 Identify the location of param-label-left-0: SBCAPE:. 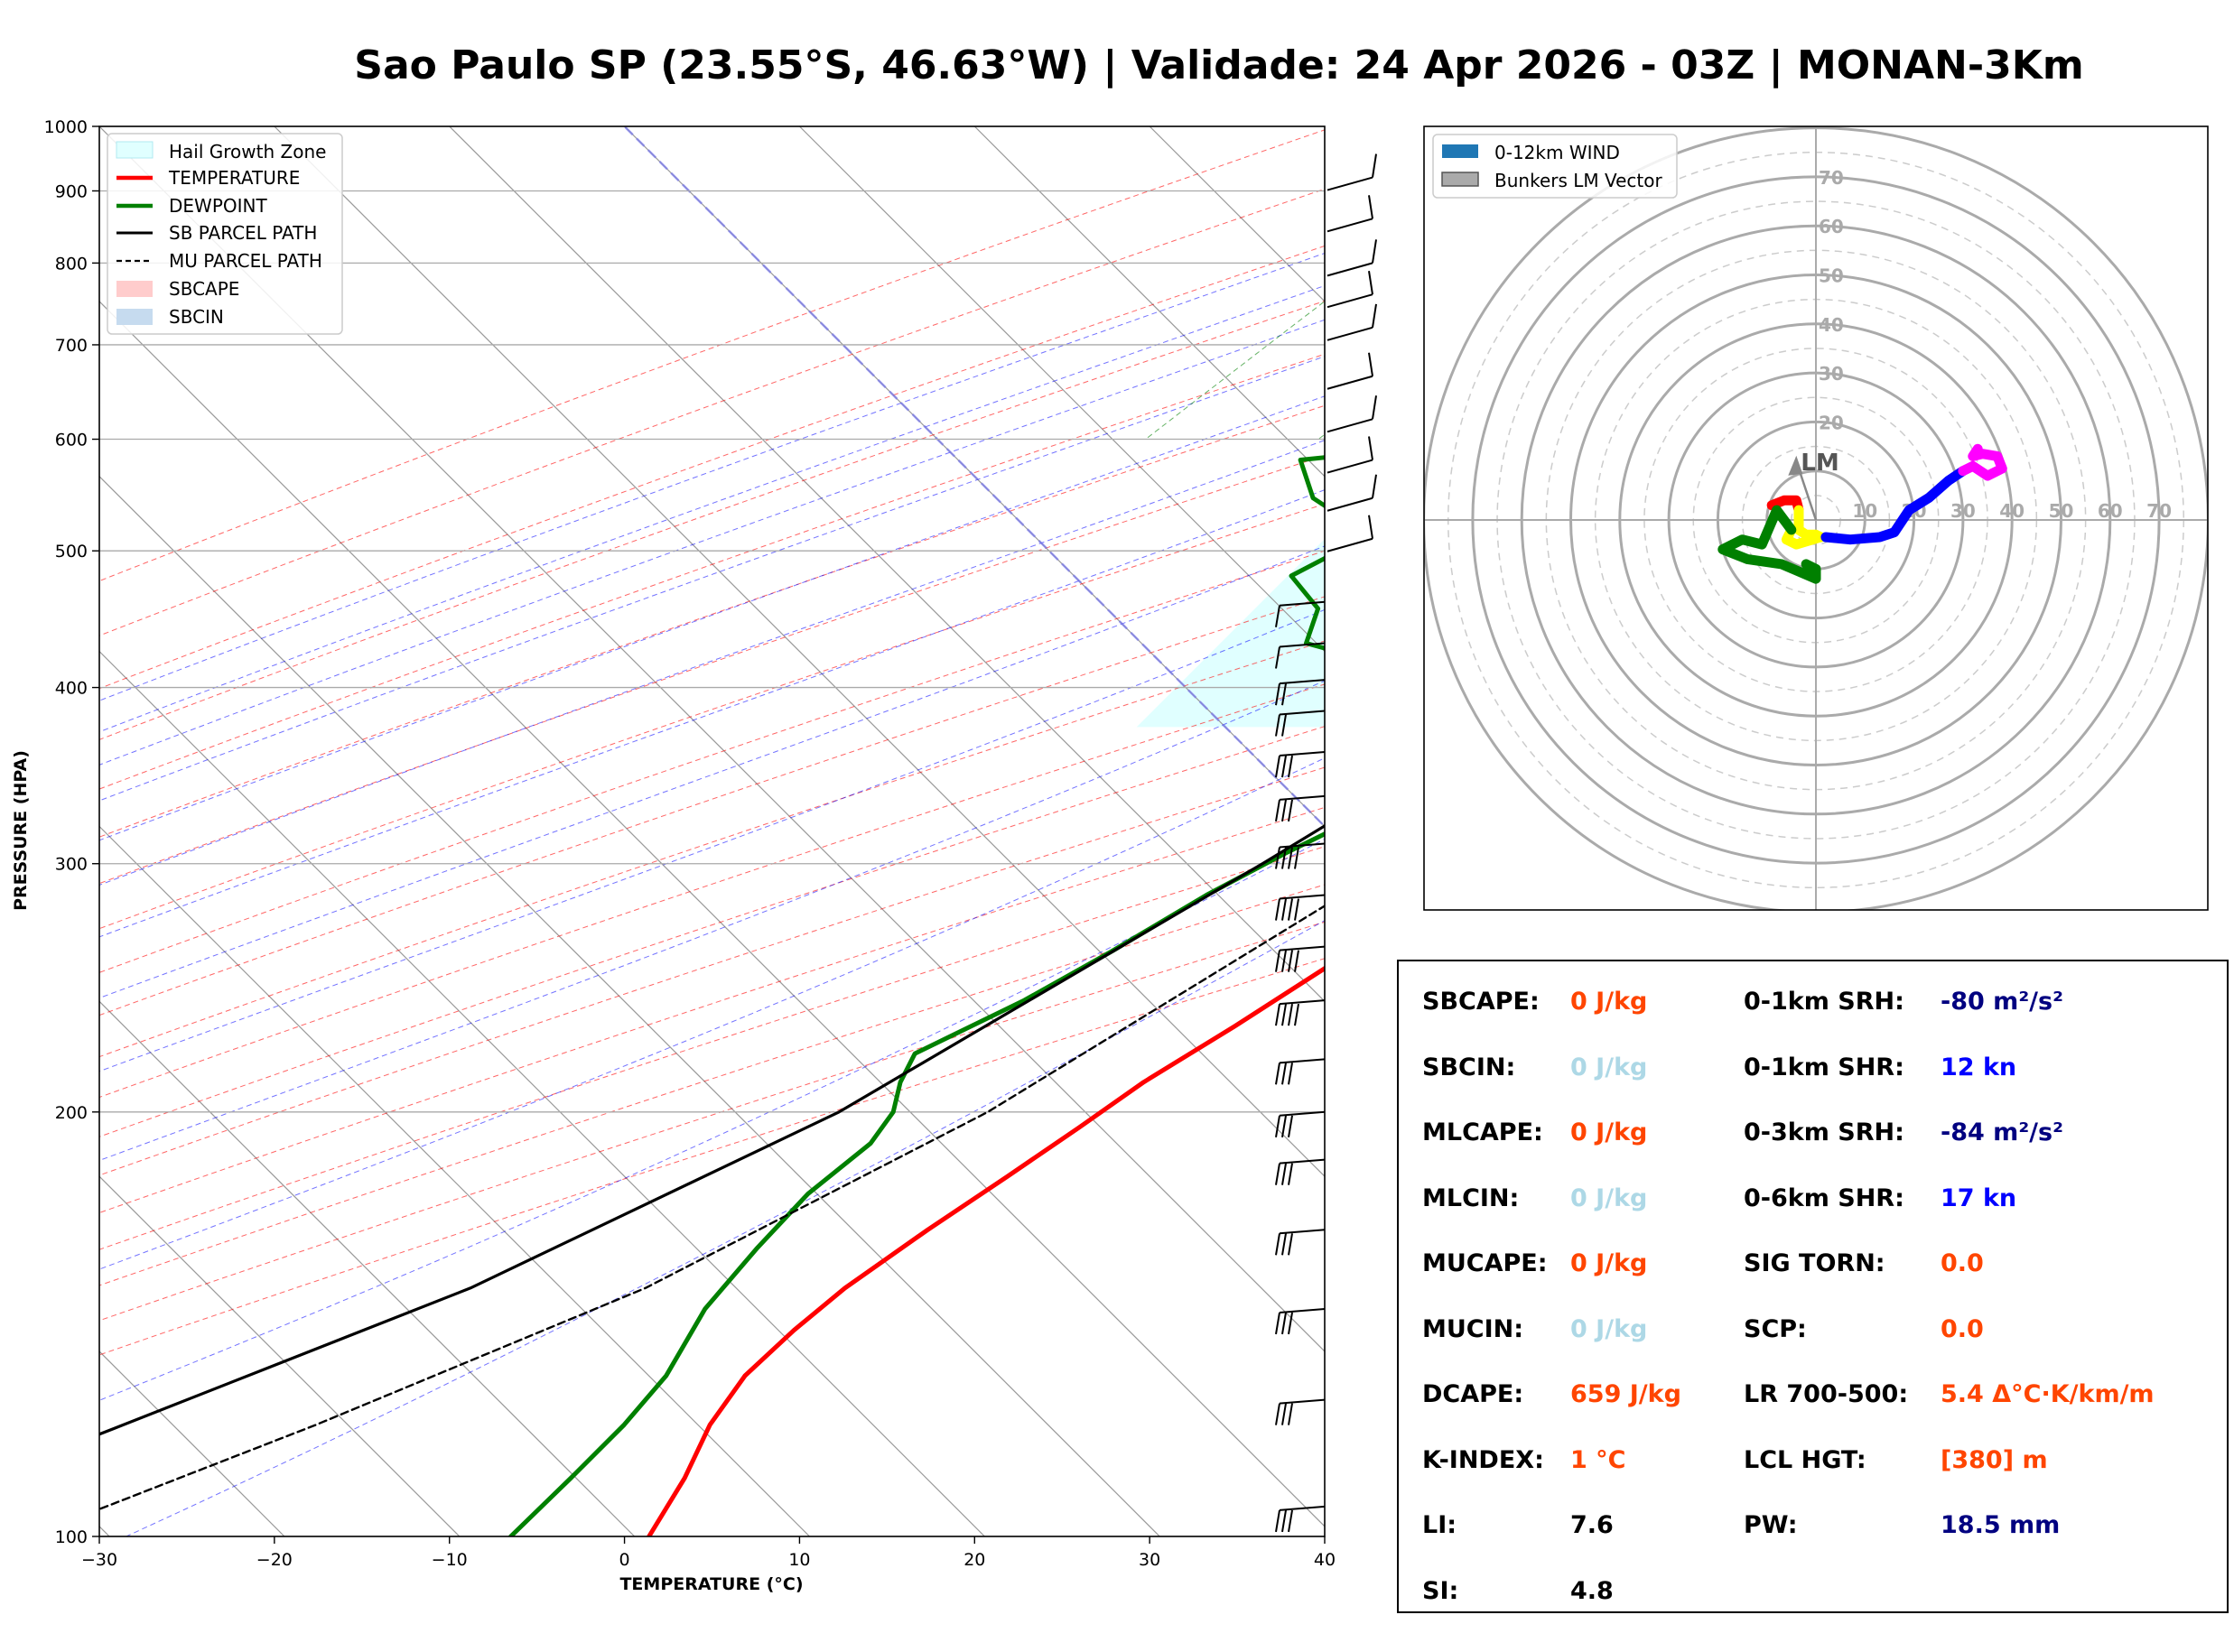
(1481, 1002).